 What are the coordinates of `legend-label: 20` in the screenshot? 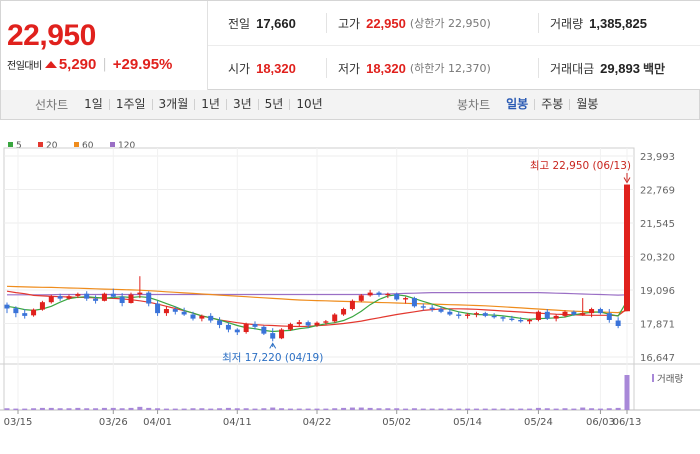 It's located at (52, 146).